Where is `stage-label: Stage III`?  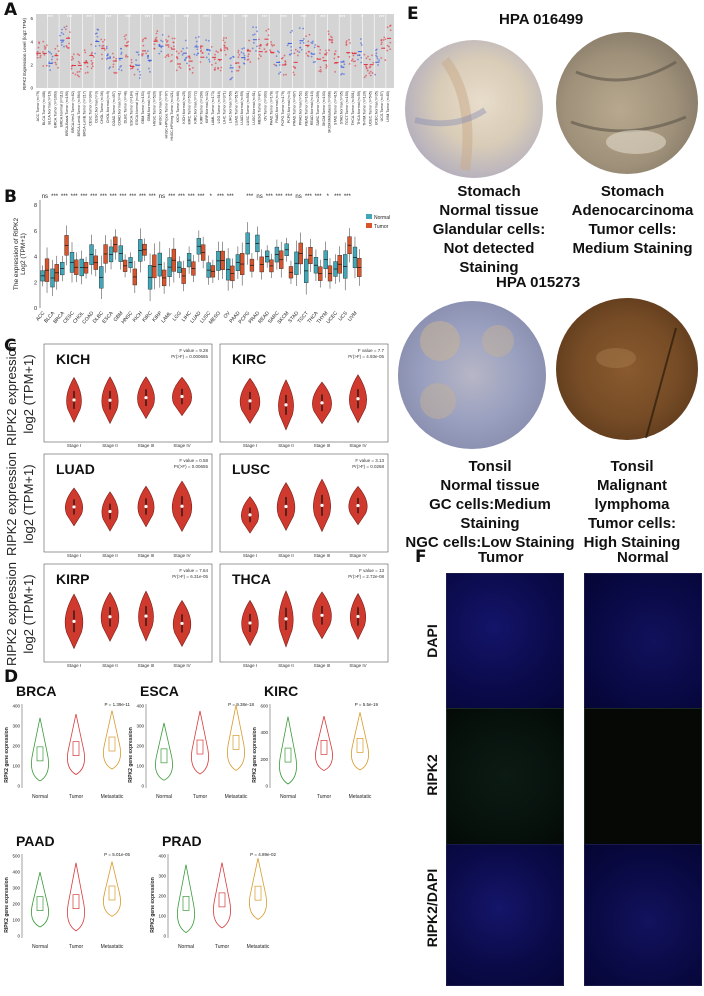 stage-label: Stage III is located at coordinates (146, 555).